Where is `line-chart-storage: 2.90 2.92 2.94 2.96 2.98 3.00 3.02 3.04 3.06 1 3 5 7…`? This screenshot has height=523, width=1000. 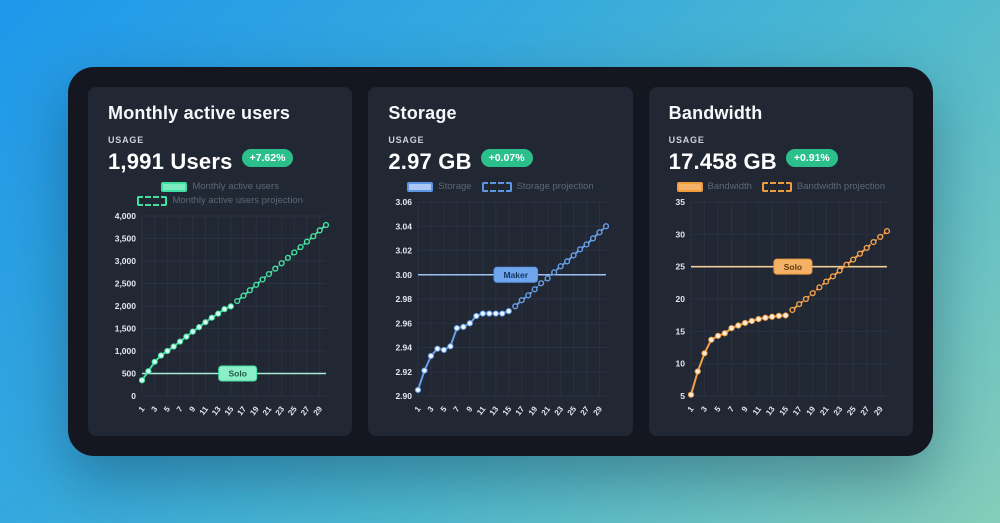 line-chart-storage: 2.90 2.92 2.94 2.96 2.98 3.00 3.02 3.04 3.06 1 3 5 7… is located at coordinates (500, 311).